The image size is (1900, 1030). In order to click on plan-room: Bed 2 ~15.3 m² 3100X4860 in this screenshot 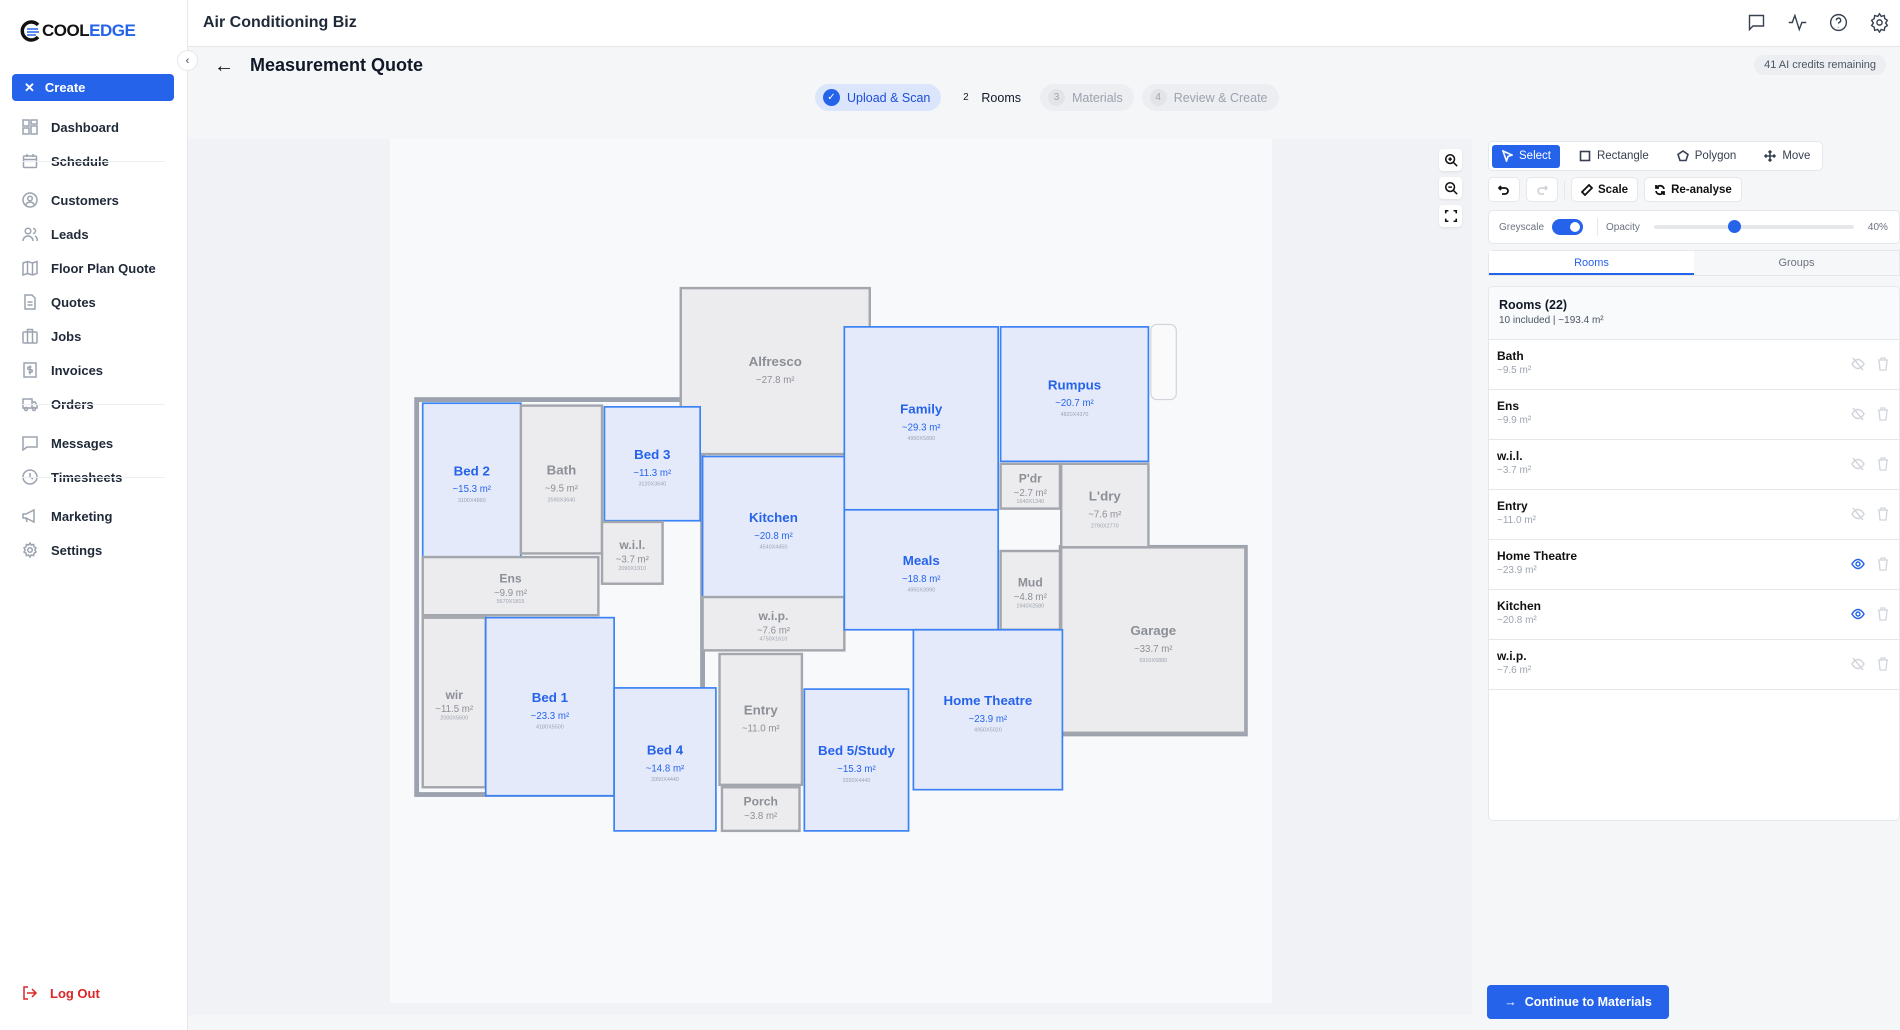, I will do `click(471, 480)`.